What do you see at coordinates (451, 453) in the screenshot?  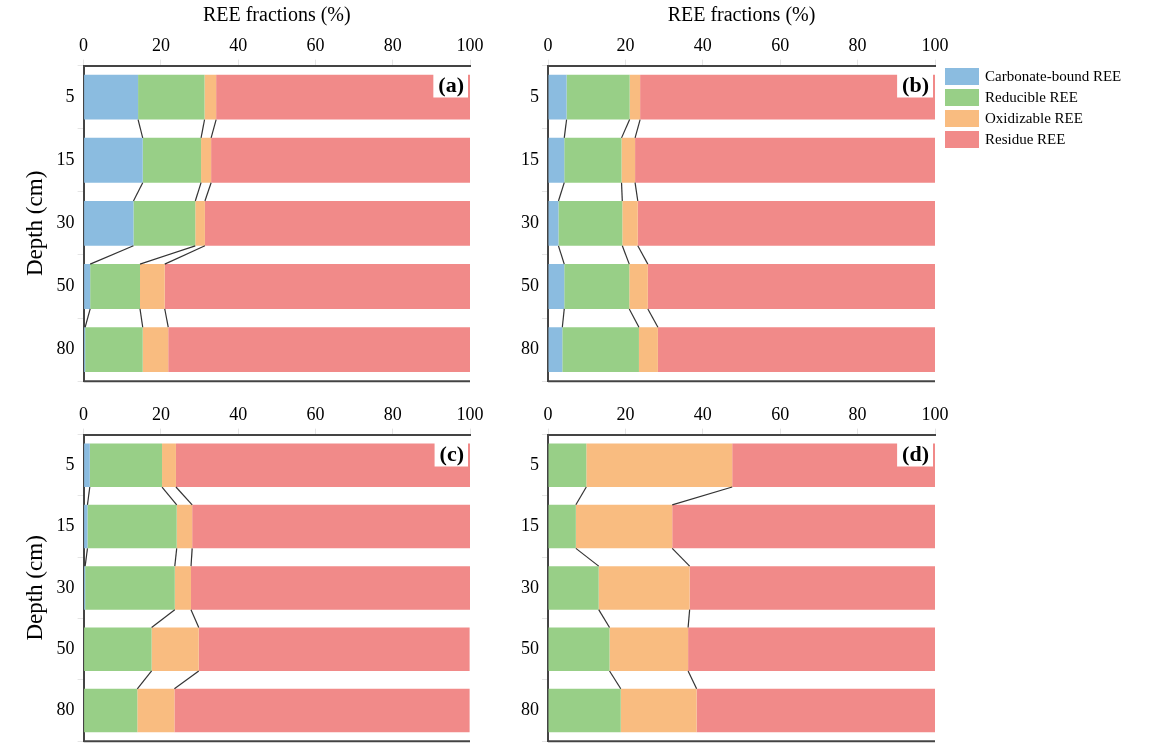 I see `annotation: (c)` at bounding box center [451, 453].